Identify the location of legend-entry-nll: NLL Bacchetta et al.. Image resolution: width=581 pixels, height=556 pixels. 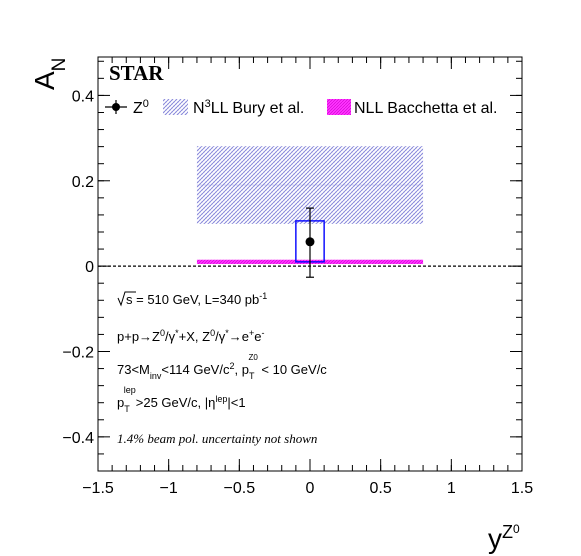
(412, 108).